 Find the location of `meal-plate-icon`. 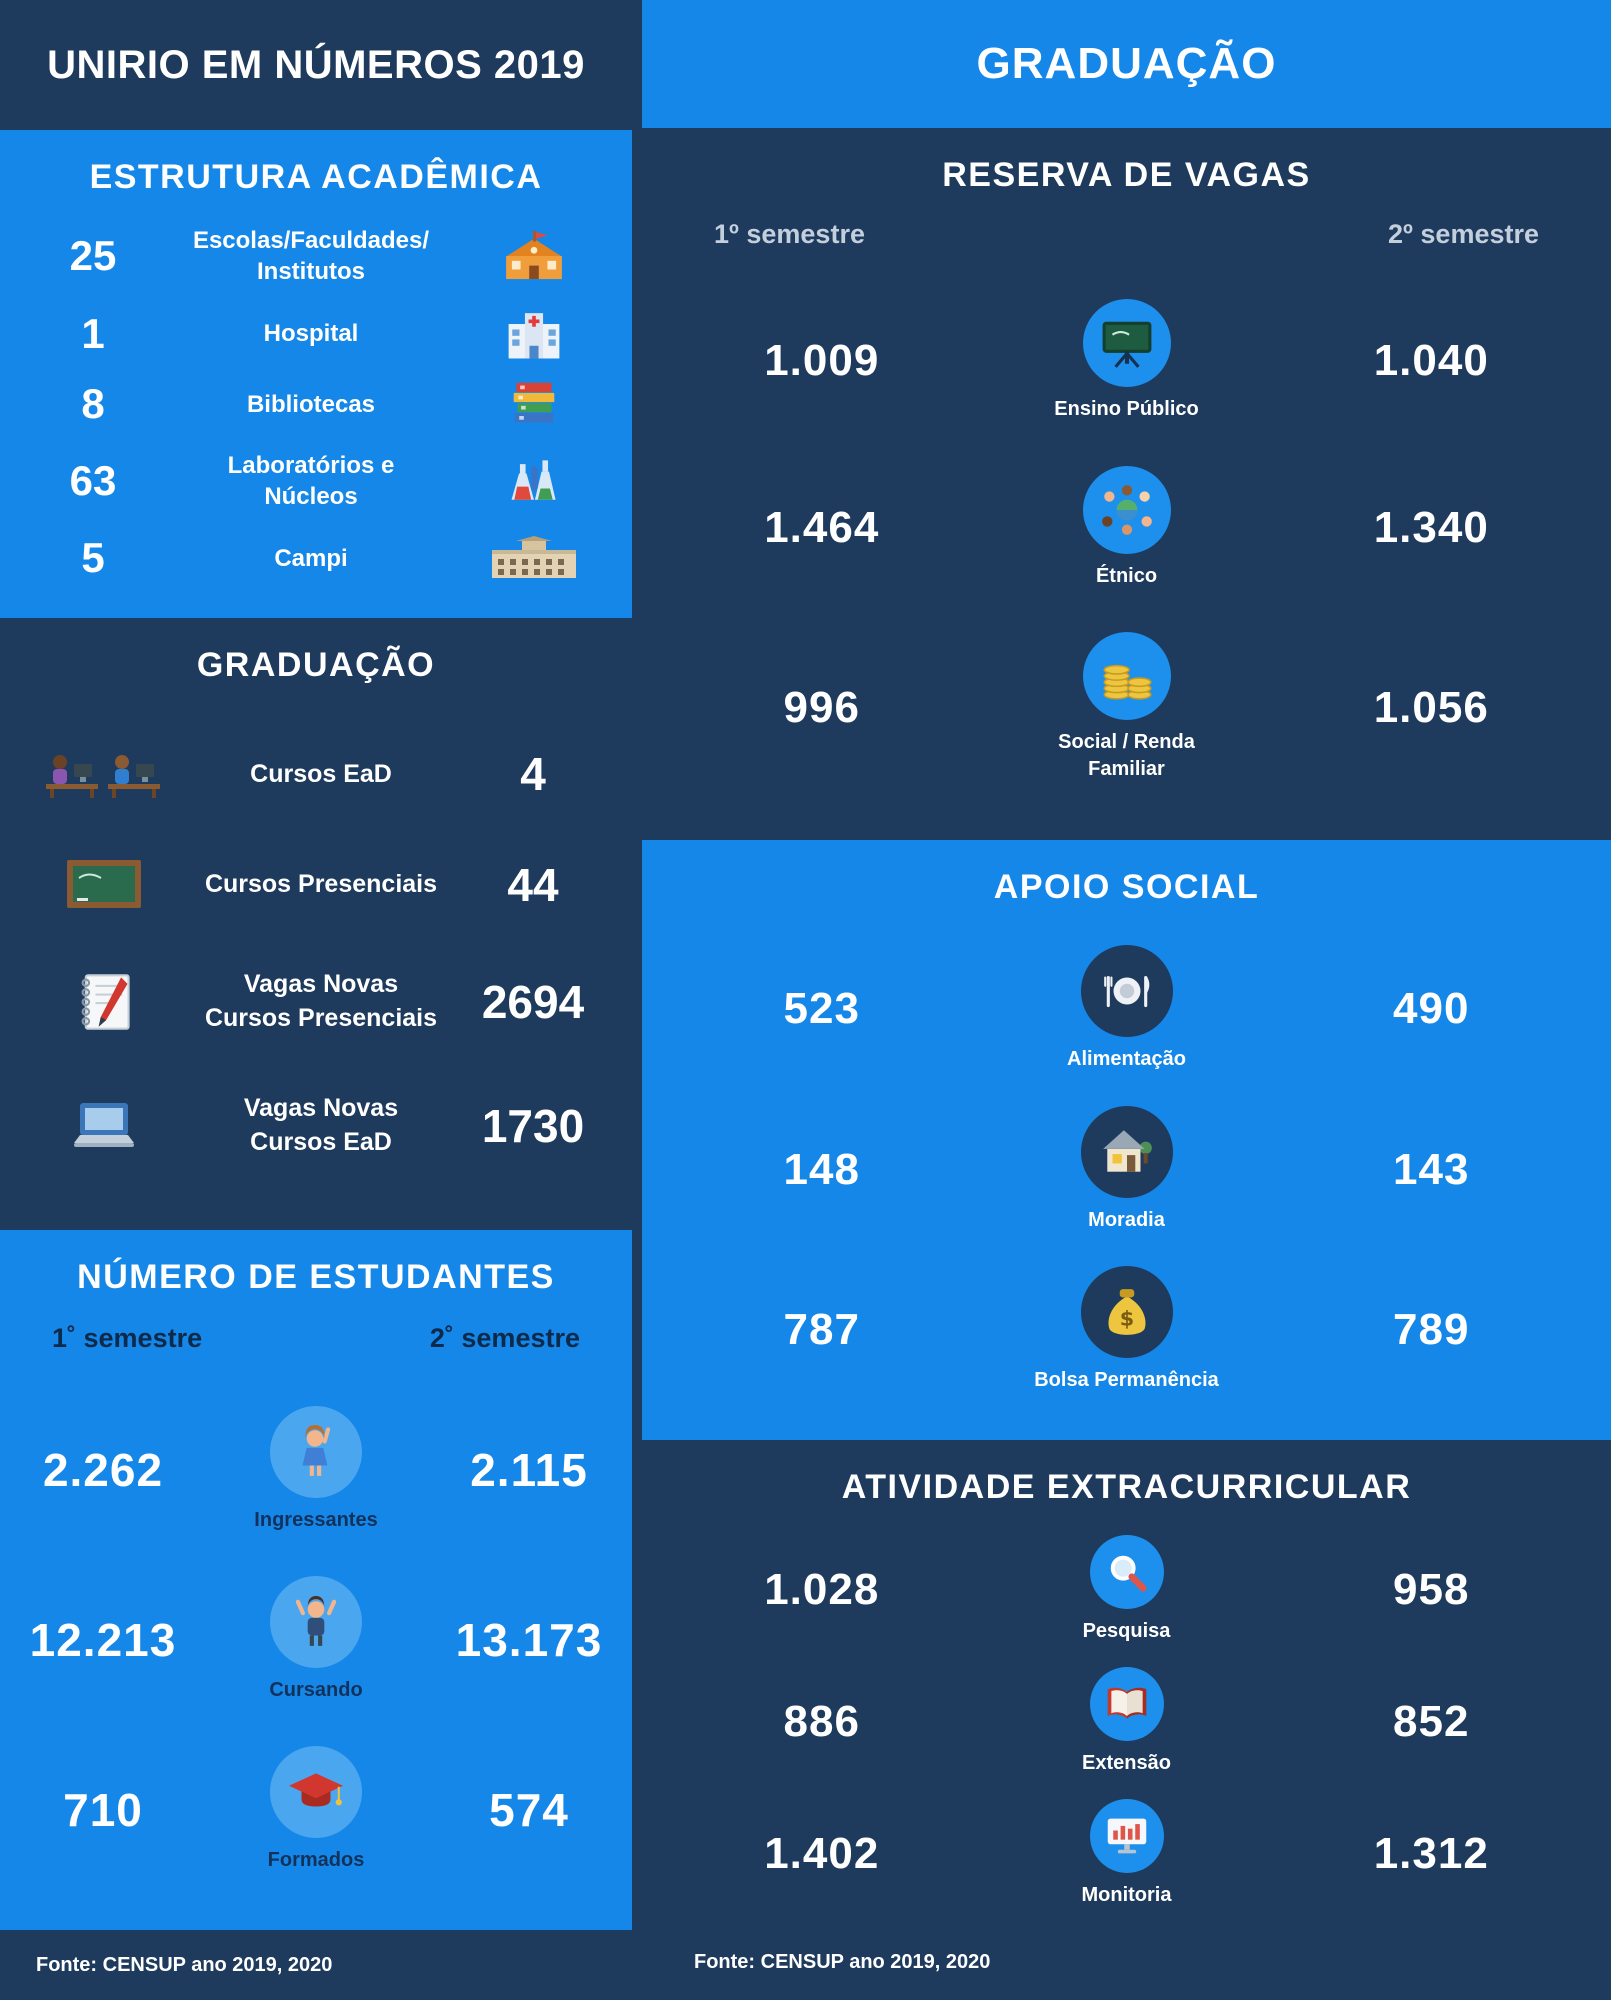

meal-plate-icon is located at coordinates (1126, 991).